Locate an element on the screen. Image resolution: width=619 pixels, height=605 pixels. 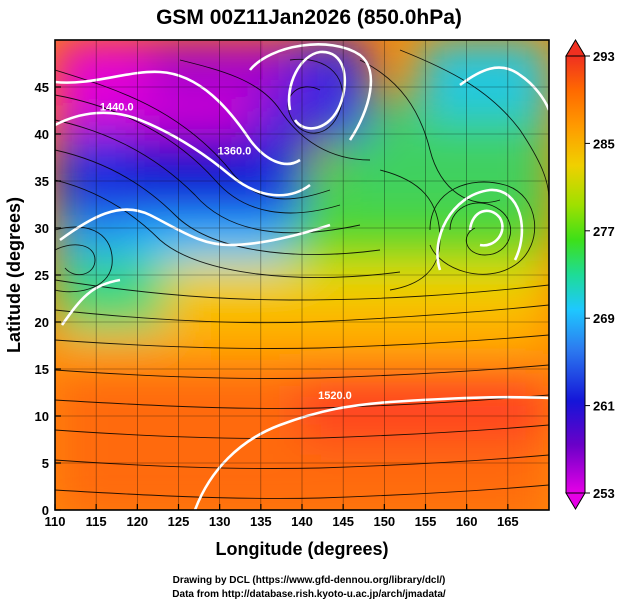
y-tick-label: 0 is located at coordinates (45, 510).